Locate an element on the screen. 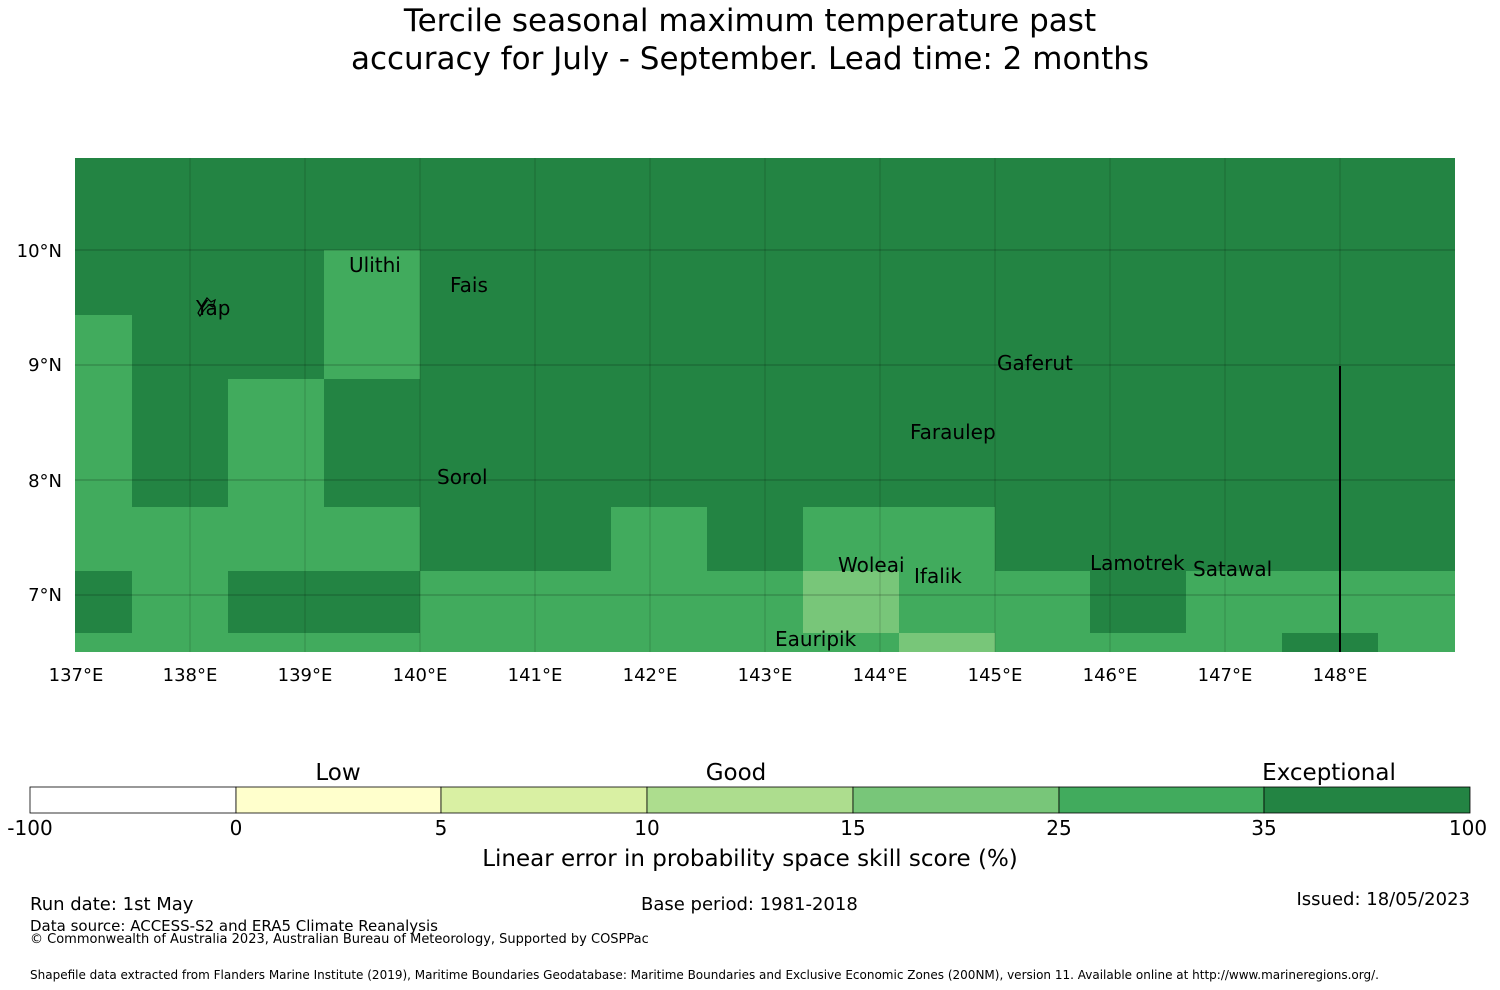  place-label-faraulep: Faraulep is located at coordinates (953, 432).